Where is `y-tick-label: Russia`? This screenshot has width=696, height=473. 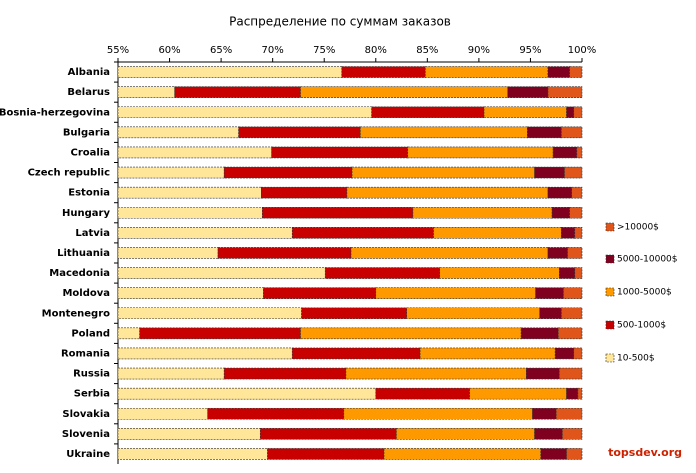
y-tick-label: Russia is located at coordinates (91, 374).